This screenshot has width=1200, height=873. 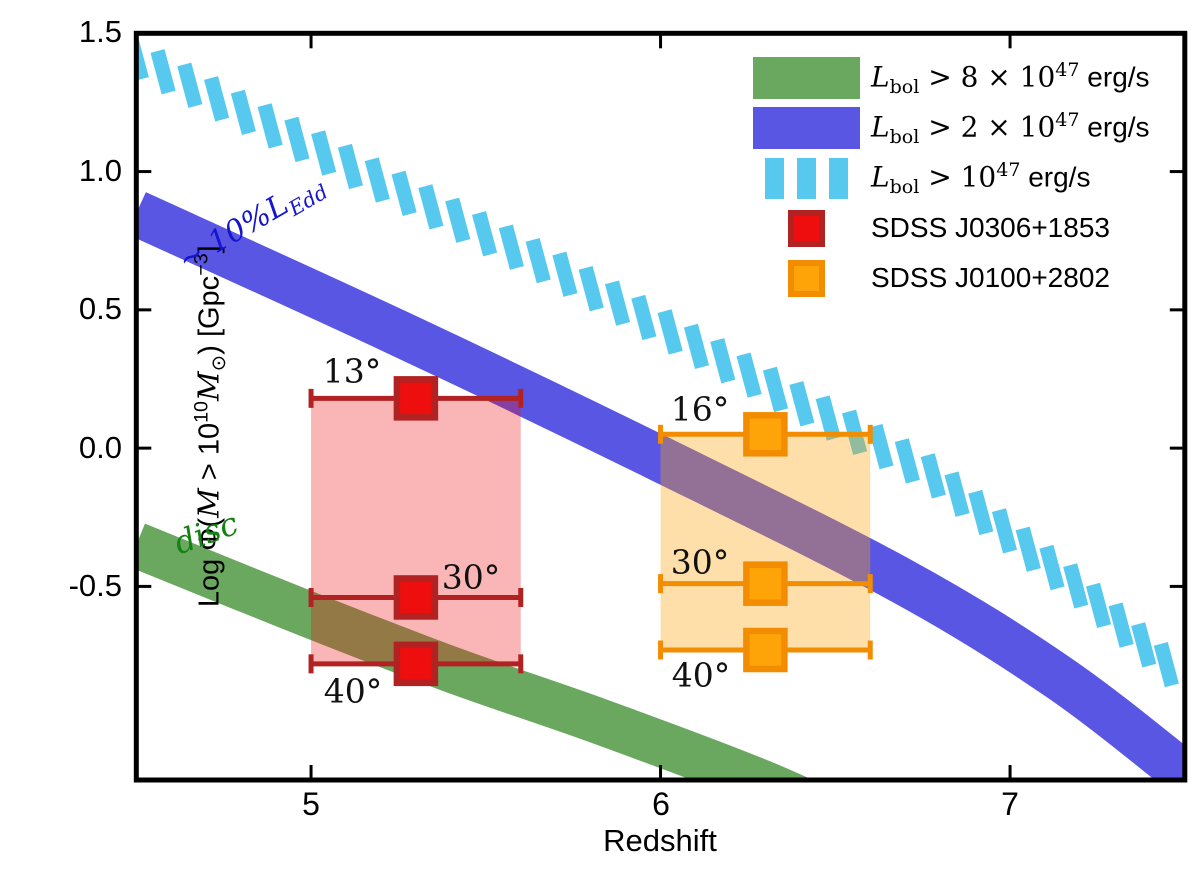 I want to click on legend-label: SDSS J0306+1853, so click(x=990, y=227).